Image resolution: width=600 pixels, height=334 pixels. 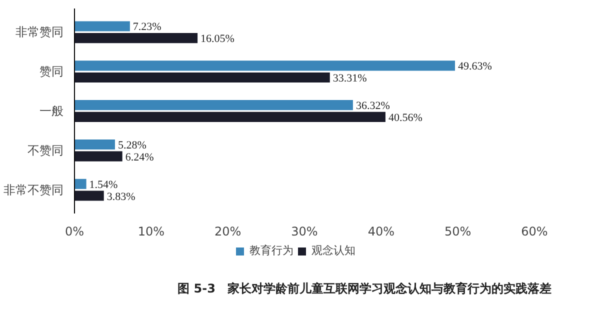 I want to click on data-label: 40.56%, so click(x=405, y=118).